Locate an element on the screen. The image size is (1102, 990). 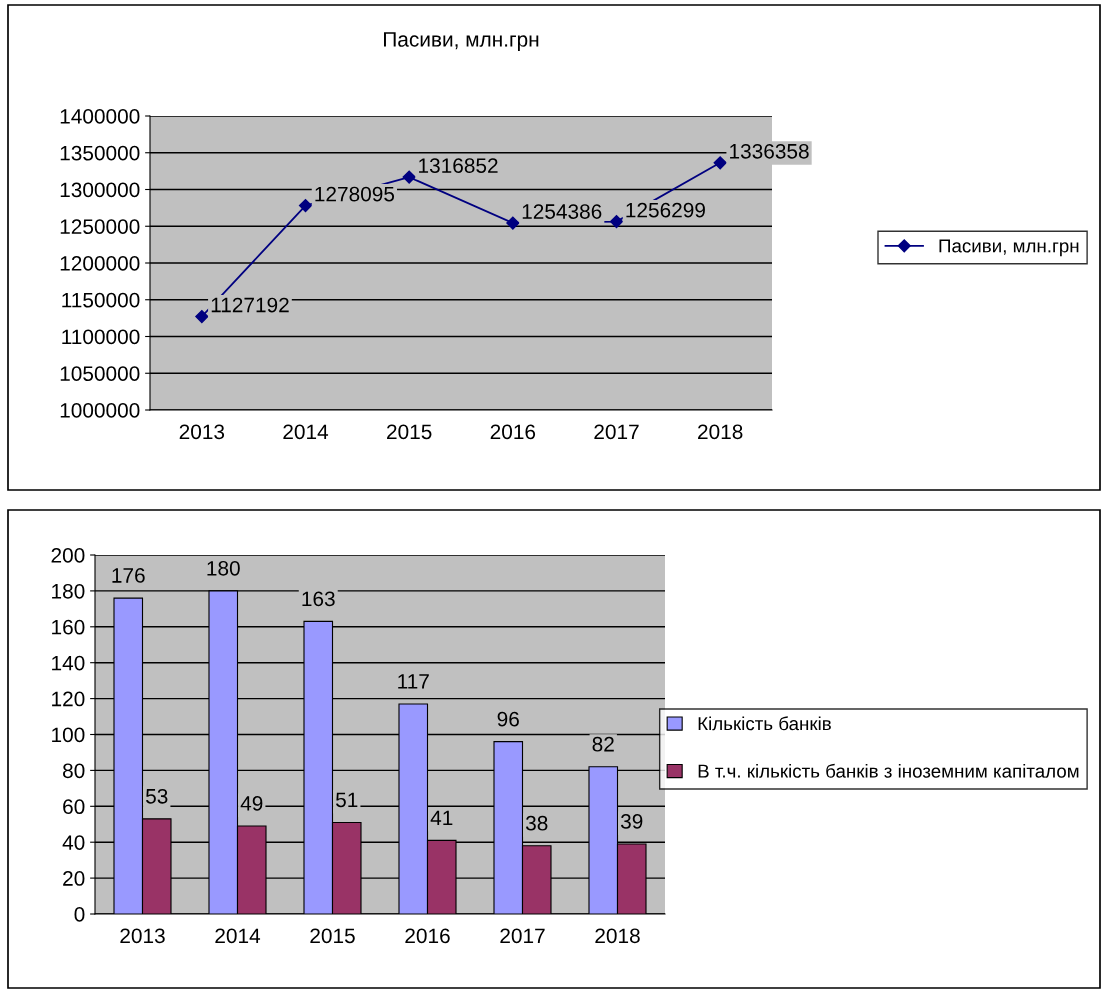
data-label: 1256299 is located at coordinates (665, 210).